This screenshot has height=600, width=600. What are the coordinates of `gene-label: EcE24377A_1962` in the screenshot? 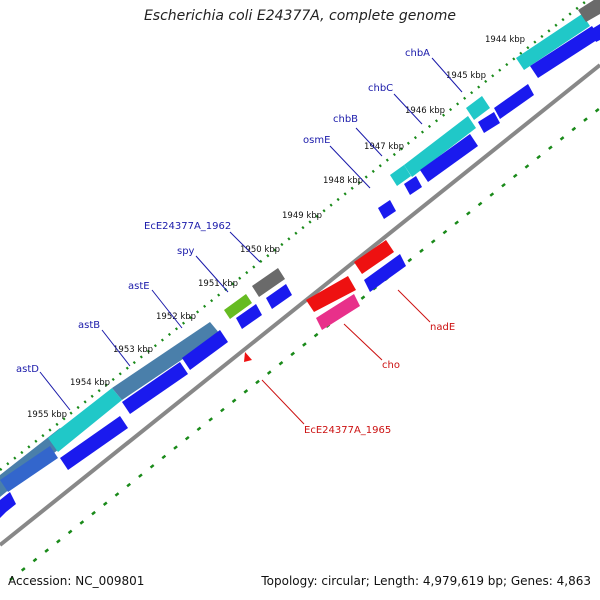 It's located at (187, 226).